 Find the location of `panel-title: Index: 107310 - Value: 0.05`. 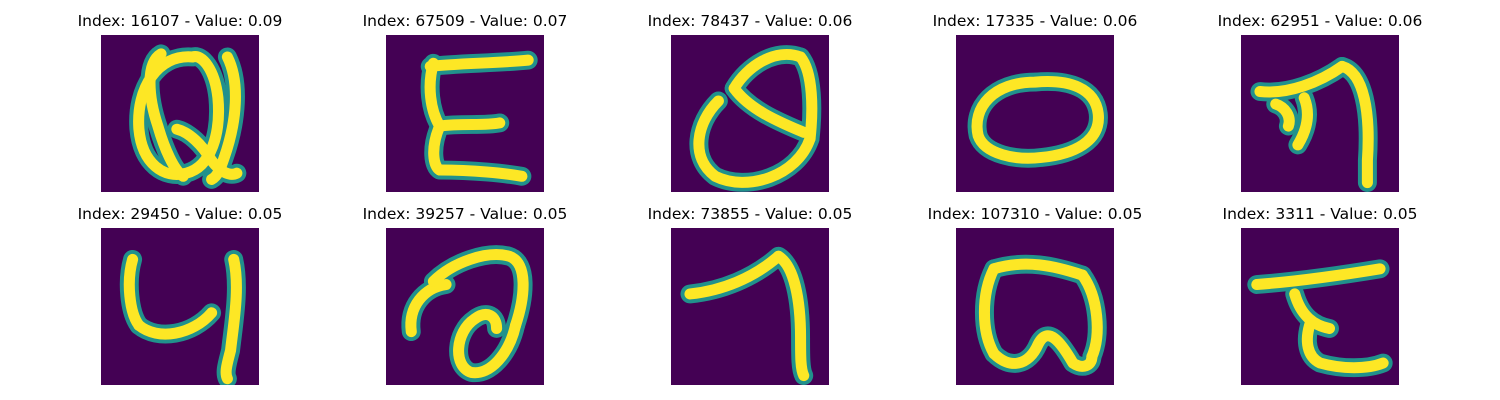

panel-title: Index: 107310 - Value: 0.05 is located at coordinates (1035, 214).